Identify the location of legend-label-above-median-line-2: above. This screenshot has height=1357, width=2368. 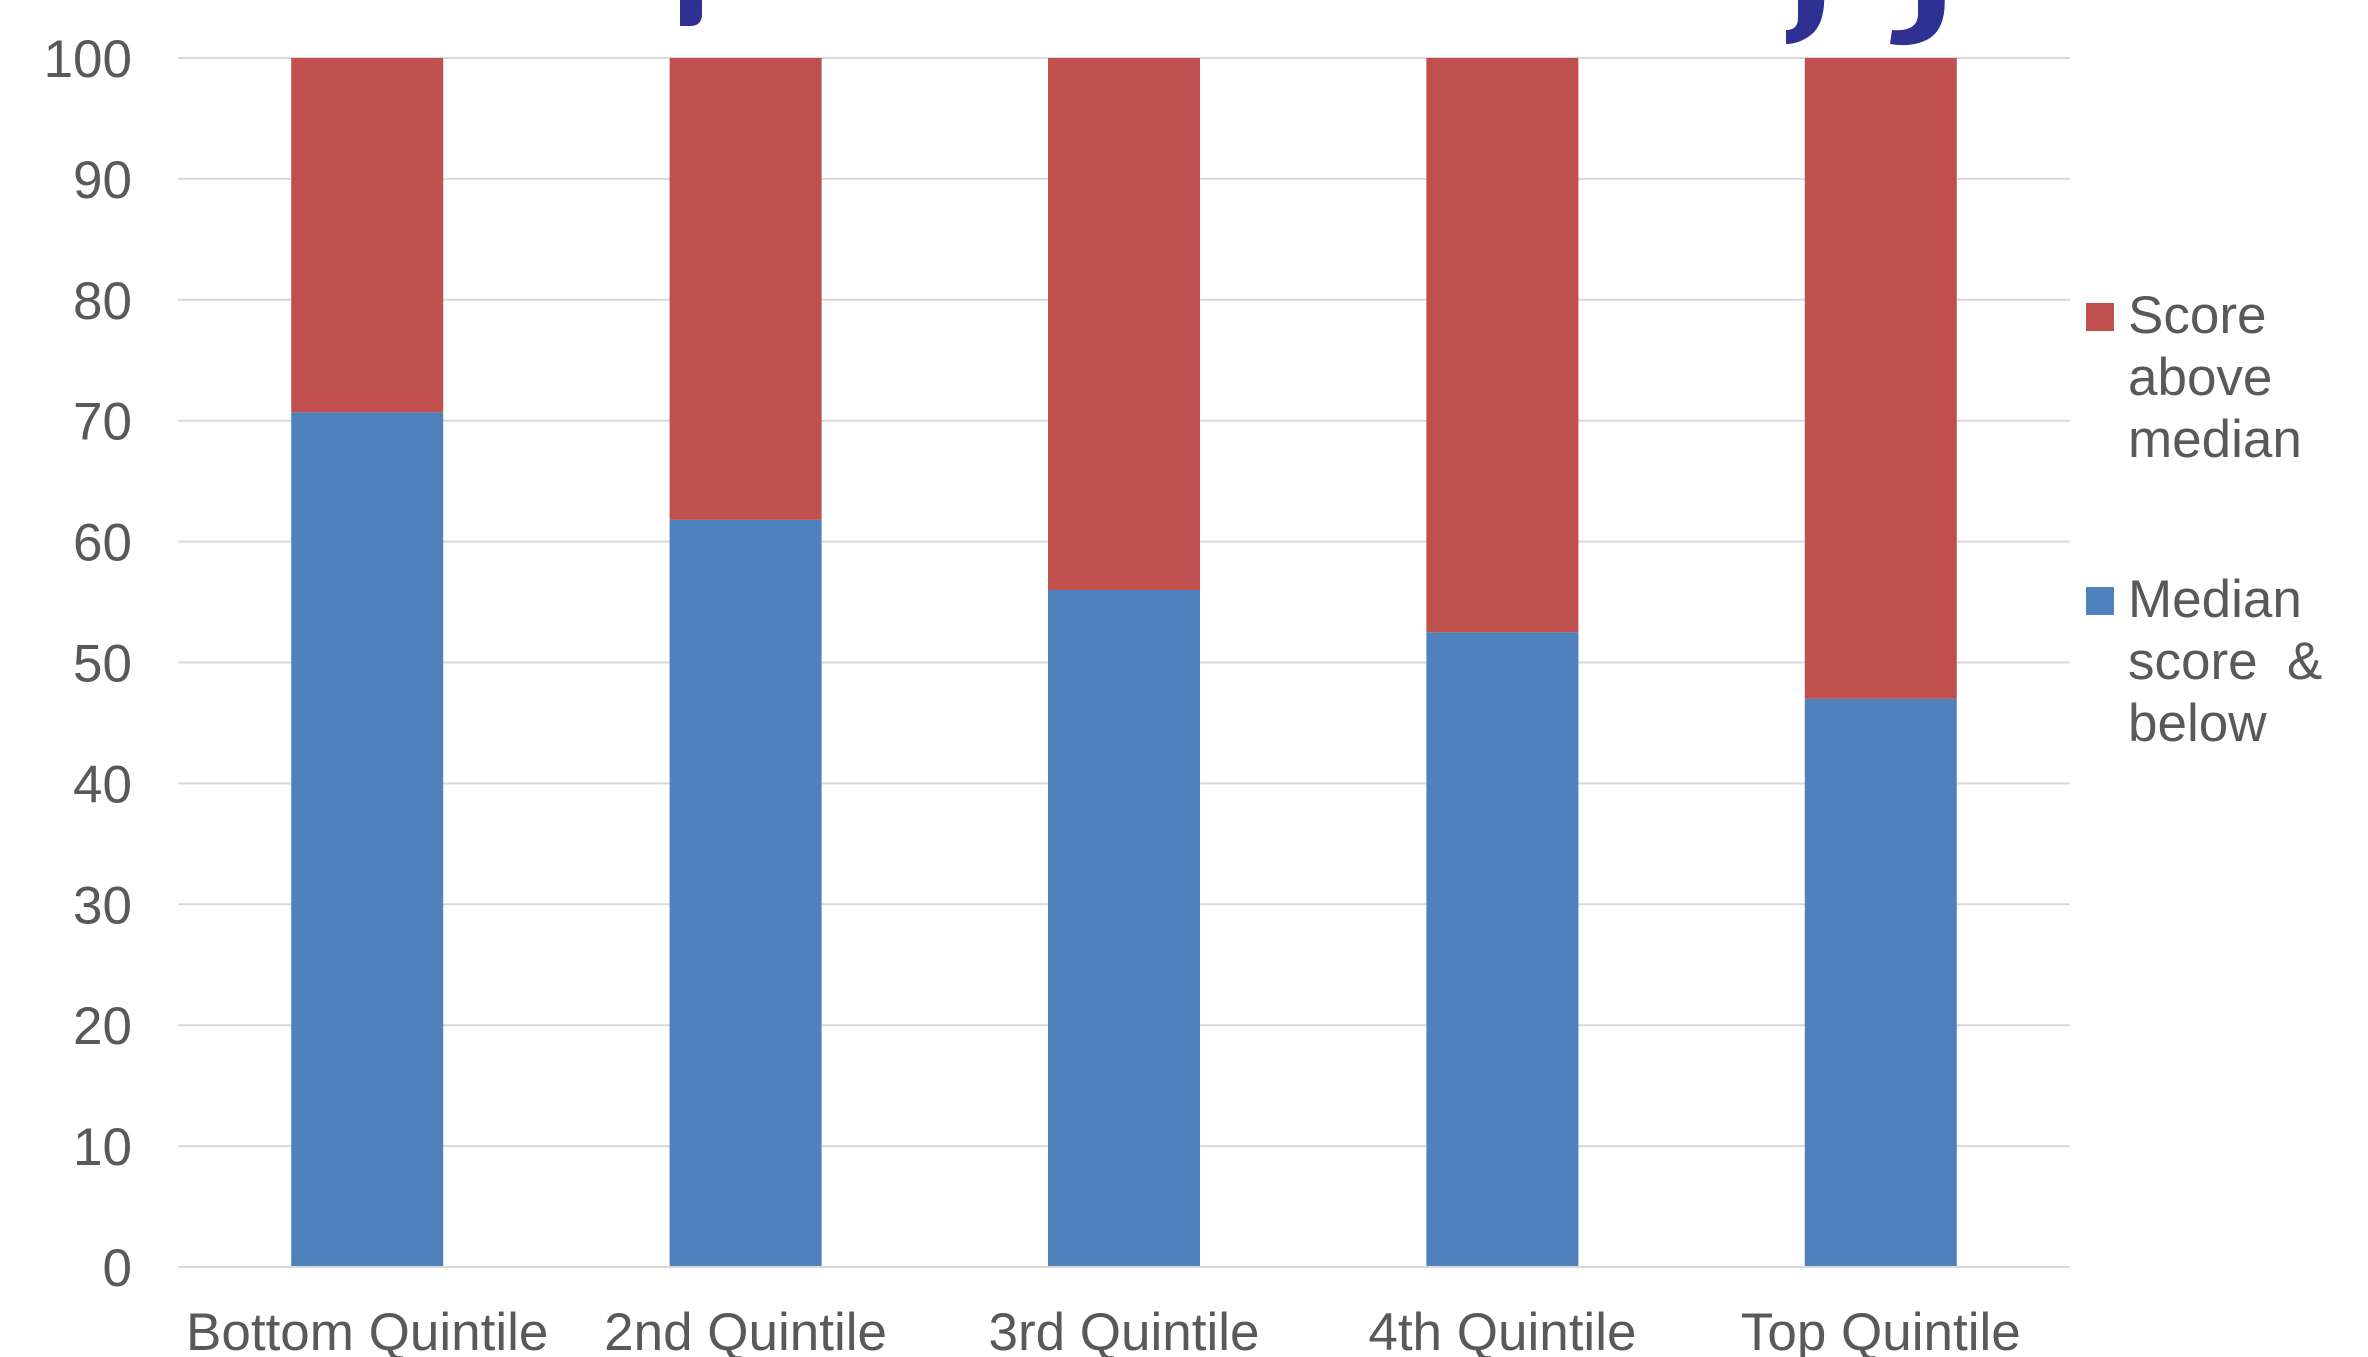
(2200, 377).